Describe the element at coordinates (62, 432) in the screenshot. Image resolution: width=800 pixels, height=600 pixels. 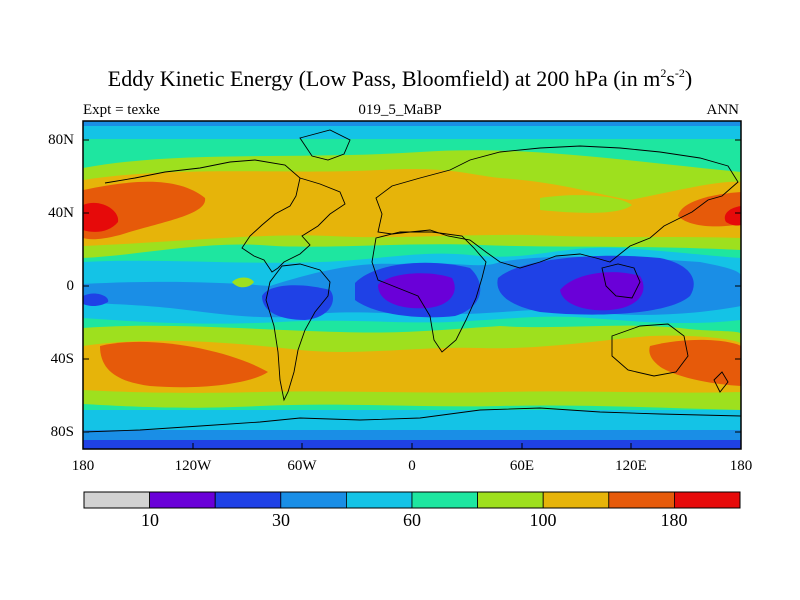
I see `lat-label-80s: 80S` at that location.